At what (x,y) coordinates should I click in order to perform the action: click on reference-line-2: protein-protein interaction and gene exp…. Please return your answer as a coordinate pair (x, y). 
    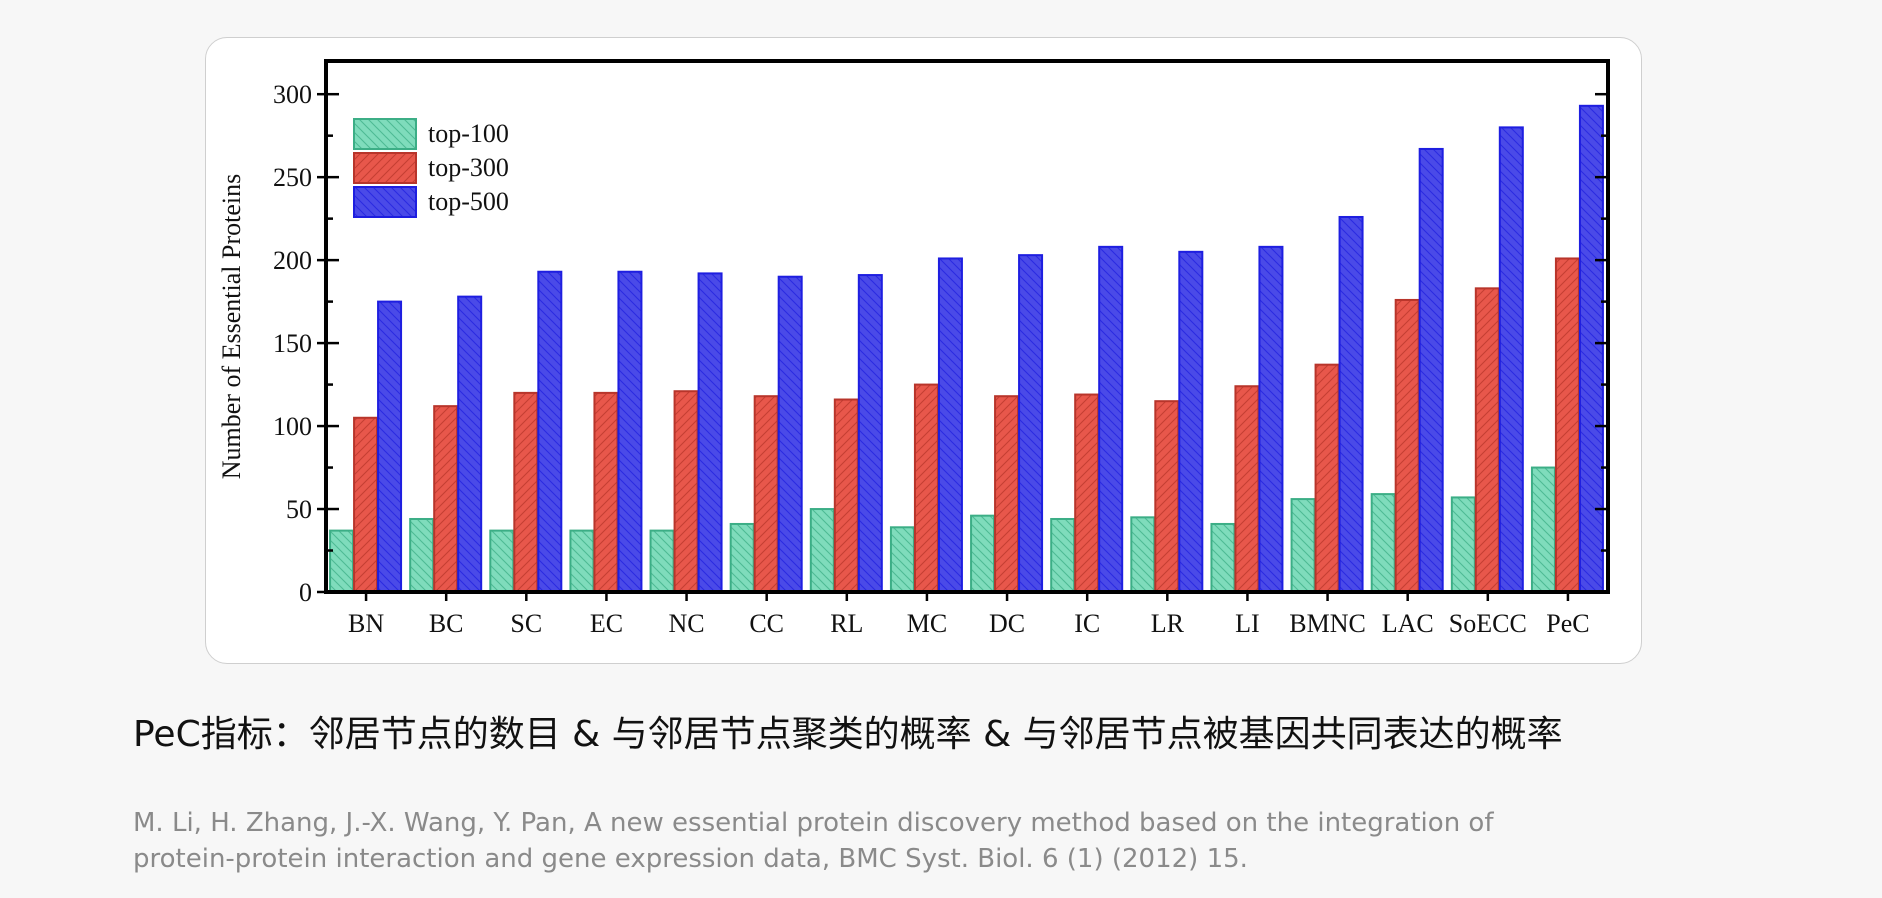
    Looking at the image, I should click on (690, 859).